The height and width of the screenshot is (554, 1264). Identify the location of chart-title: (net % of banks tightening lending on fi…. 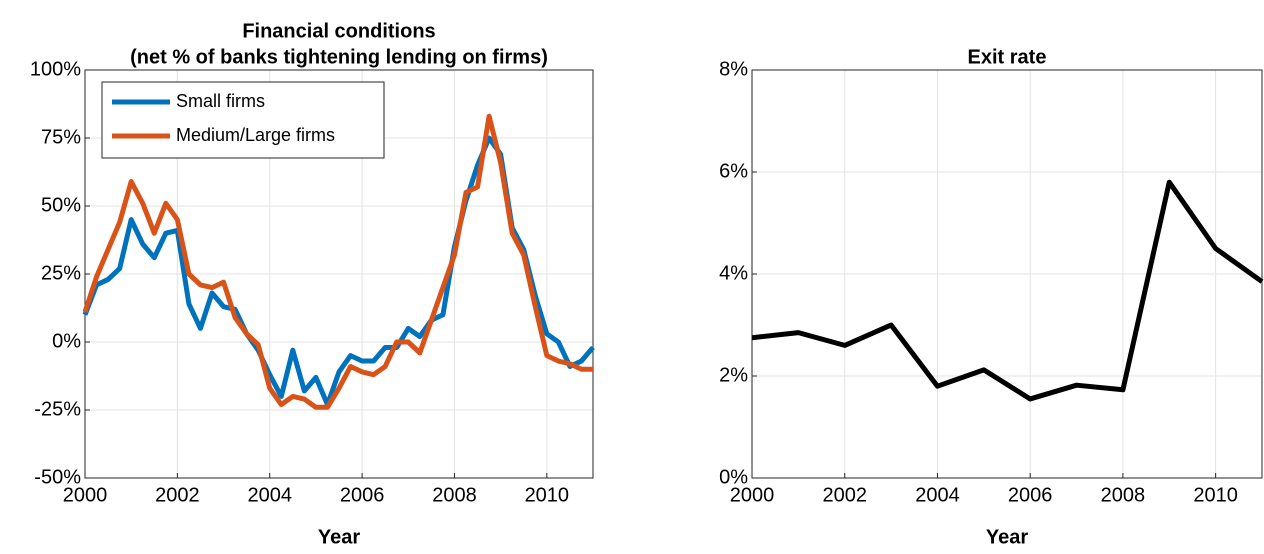
(339, 57).